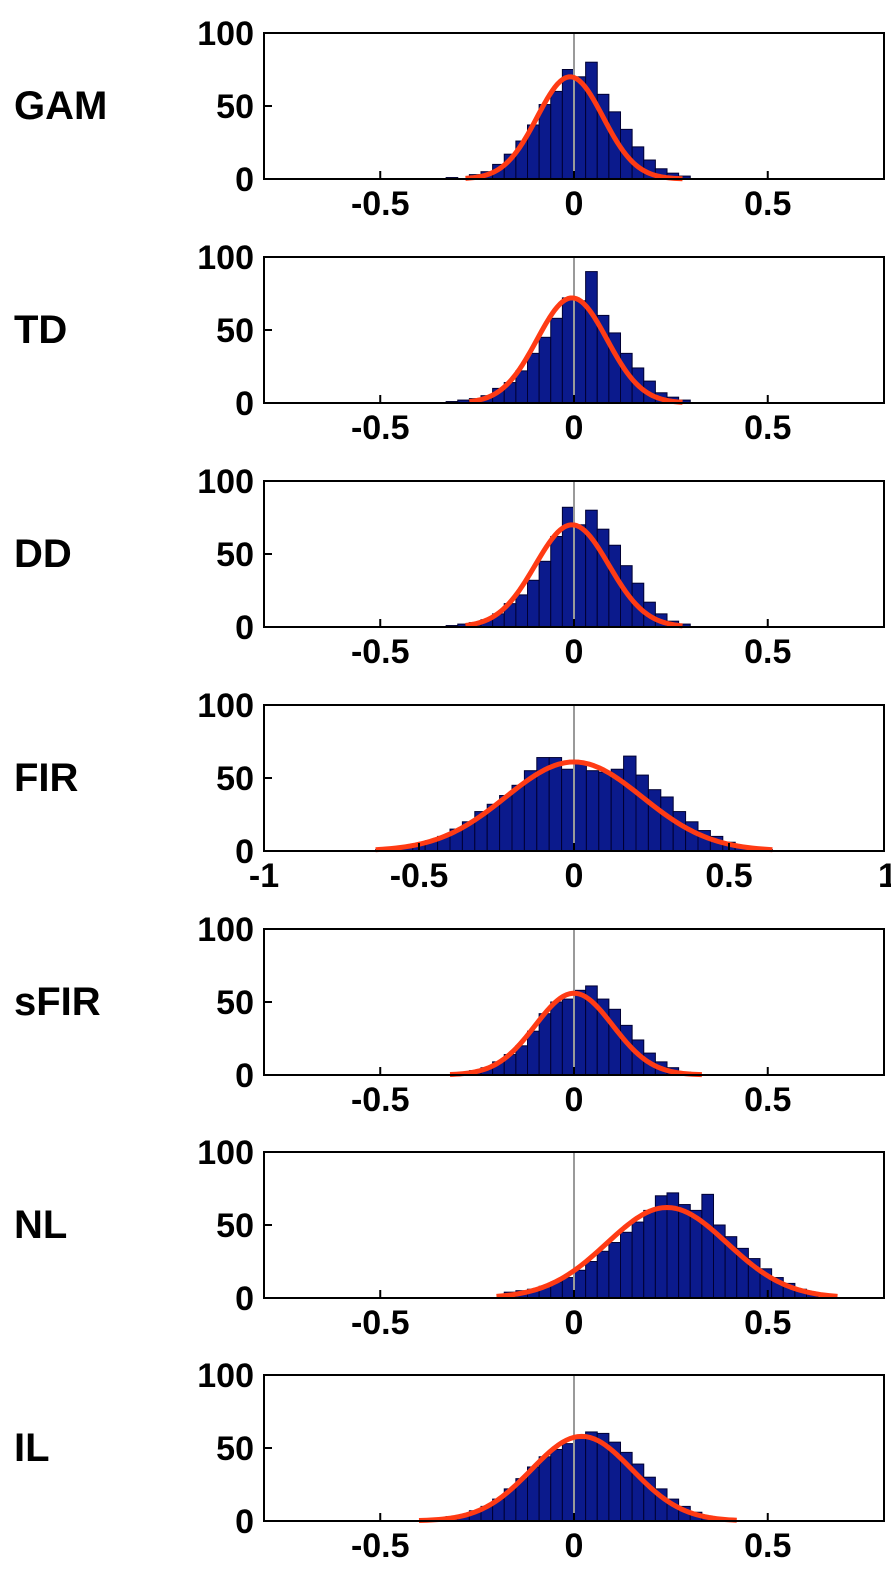  What do you see at coordinates (32, 1448) in the screenshot?
I see `row-label: IL` at bounding box center [32, 1448].